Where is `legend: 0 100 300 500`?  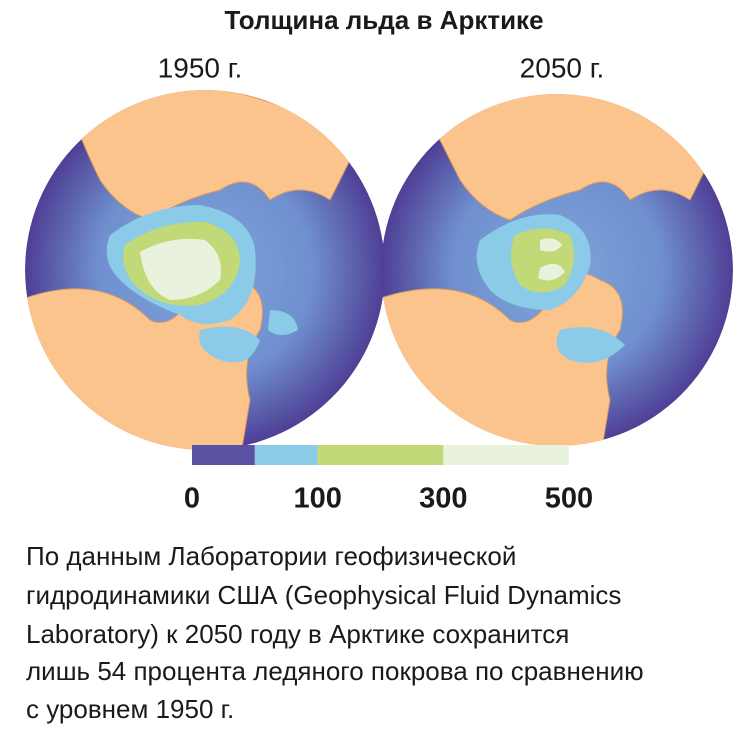 legend: 0 100 300 500 is located at coordinates (388, 480).